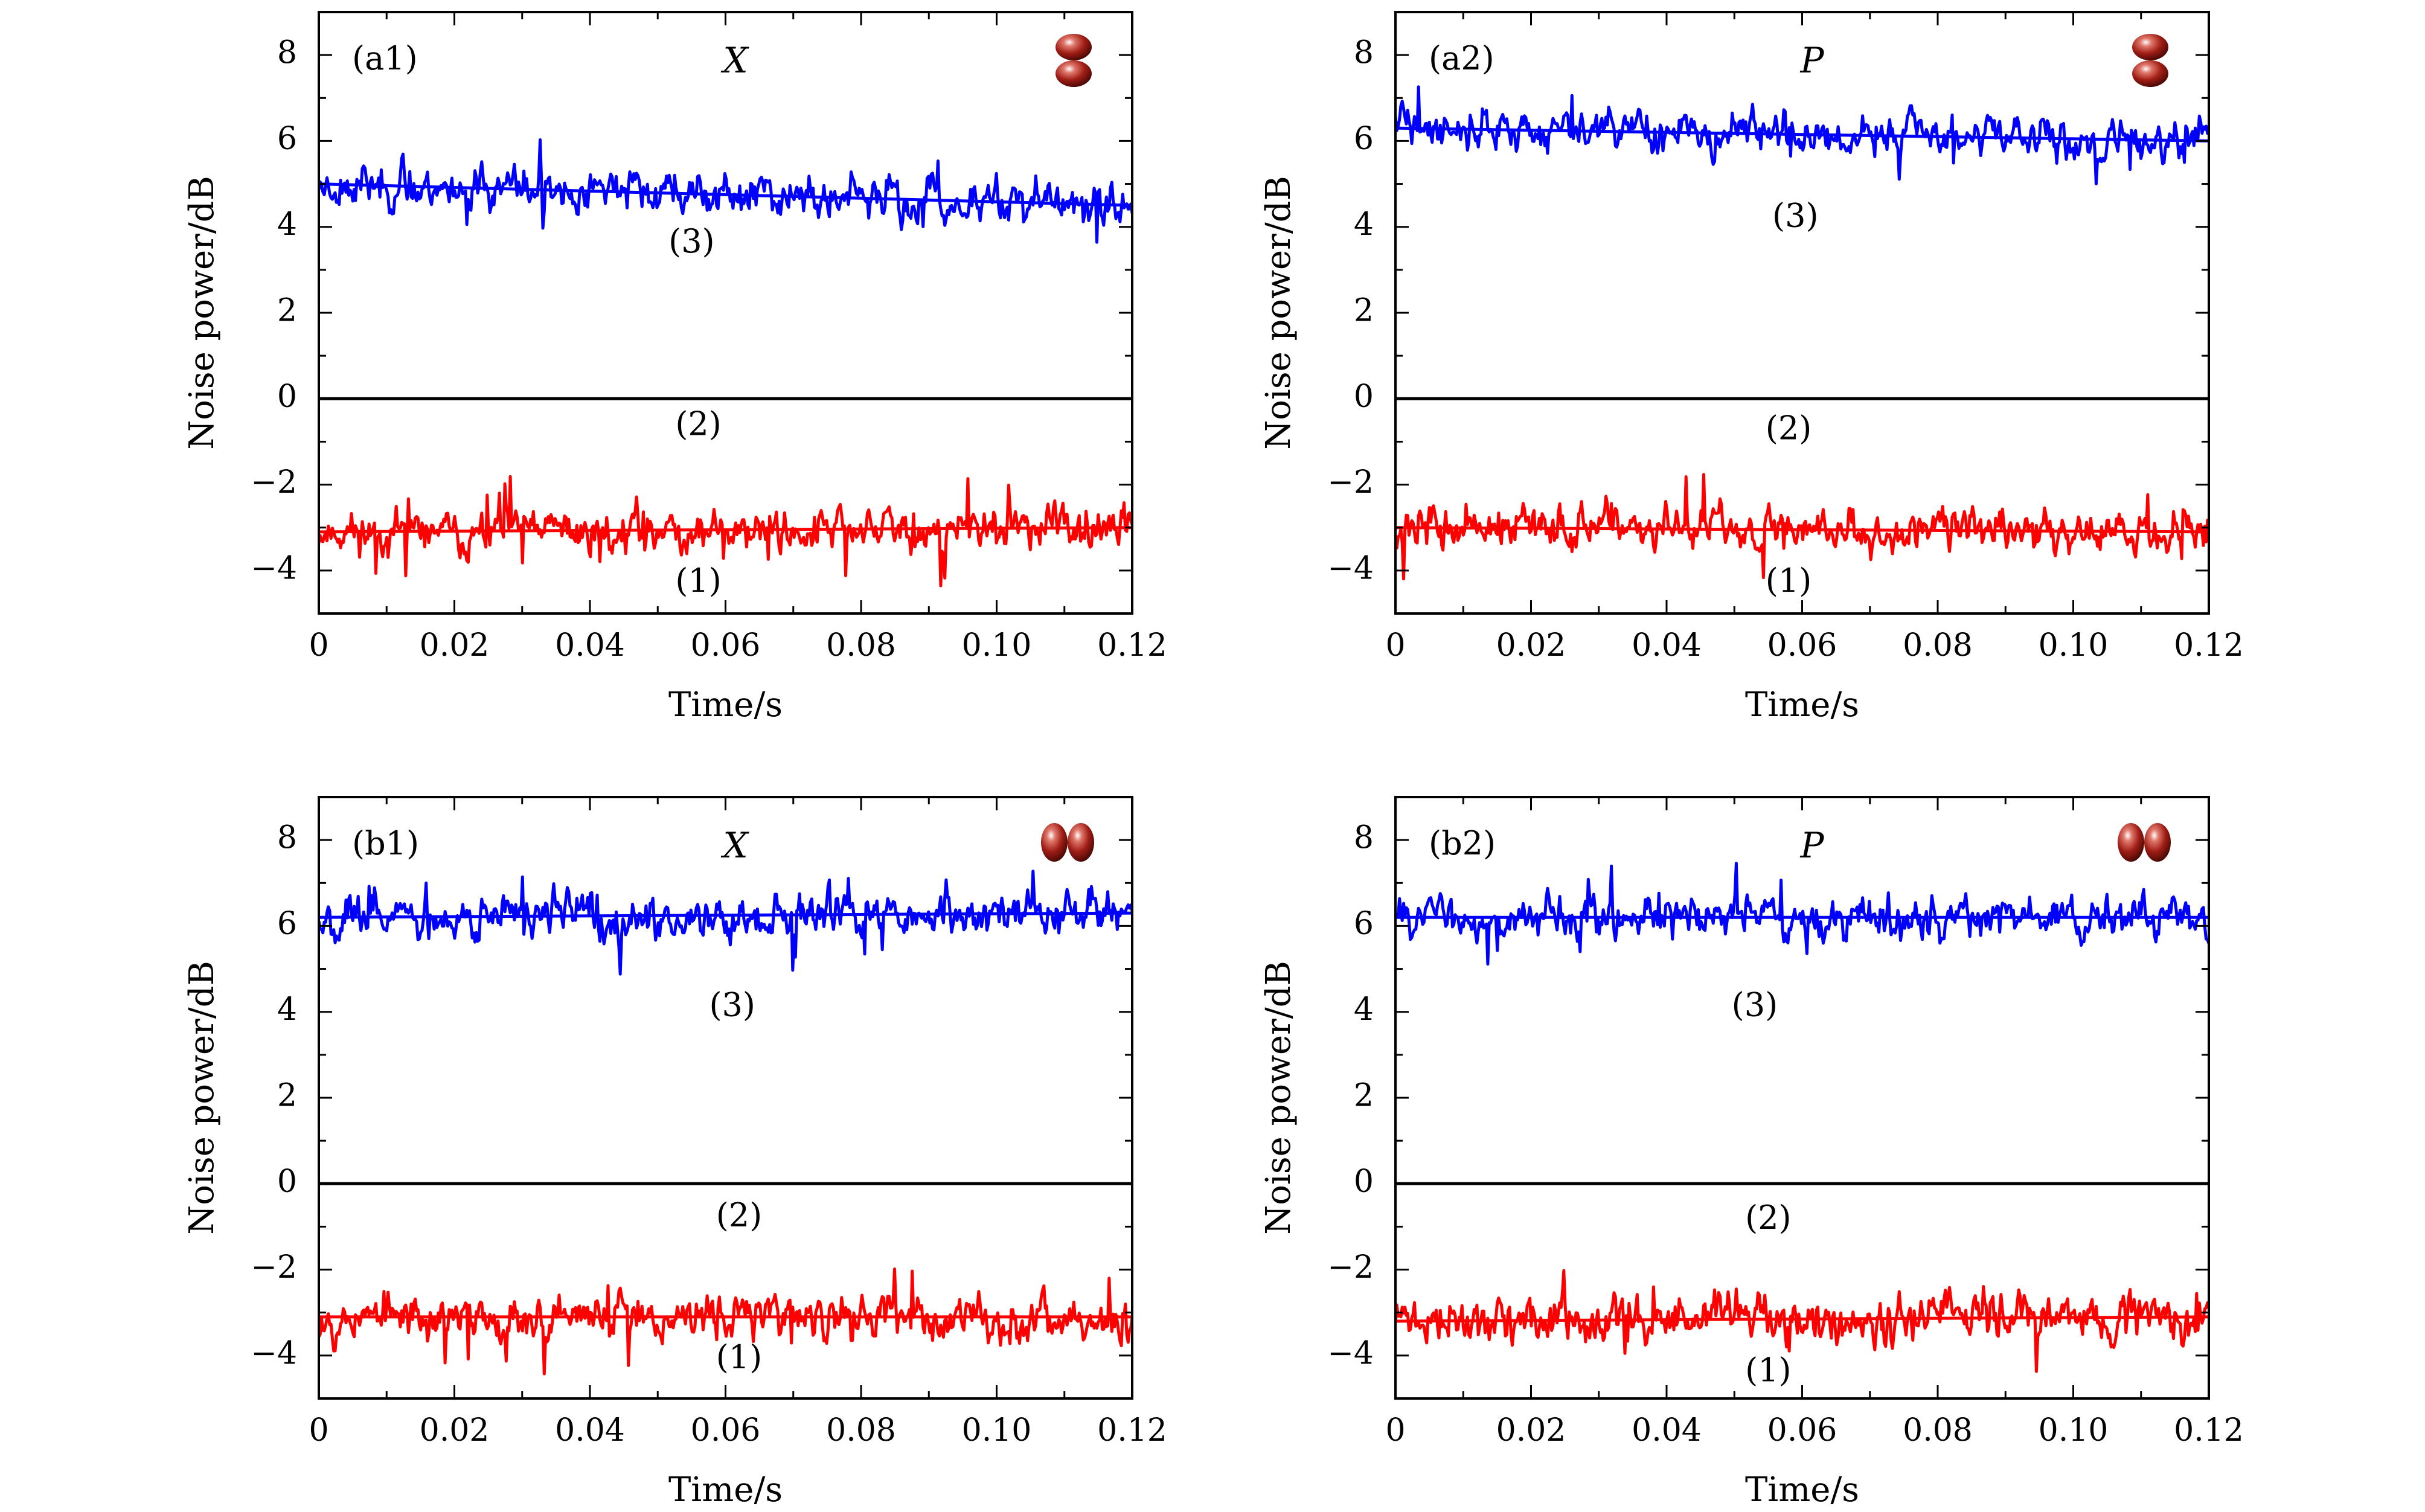 The image size is (2425, 1512). I want to click on panel-label: (b1), so click(385, 843).